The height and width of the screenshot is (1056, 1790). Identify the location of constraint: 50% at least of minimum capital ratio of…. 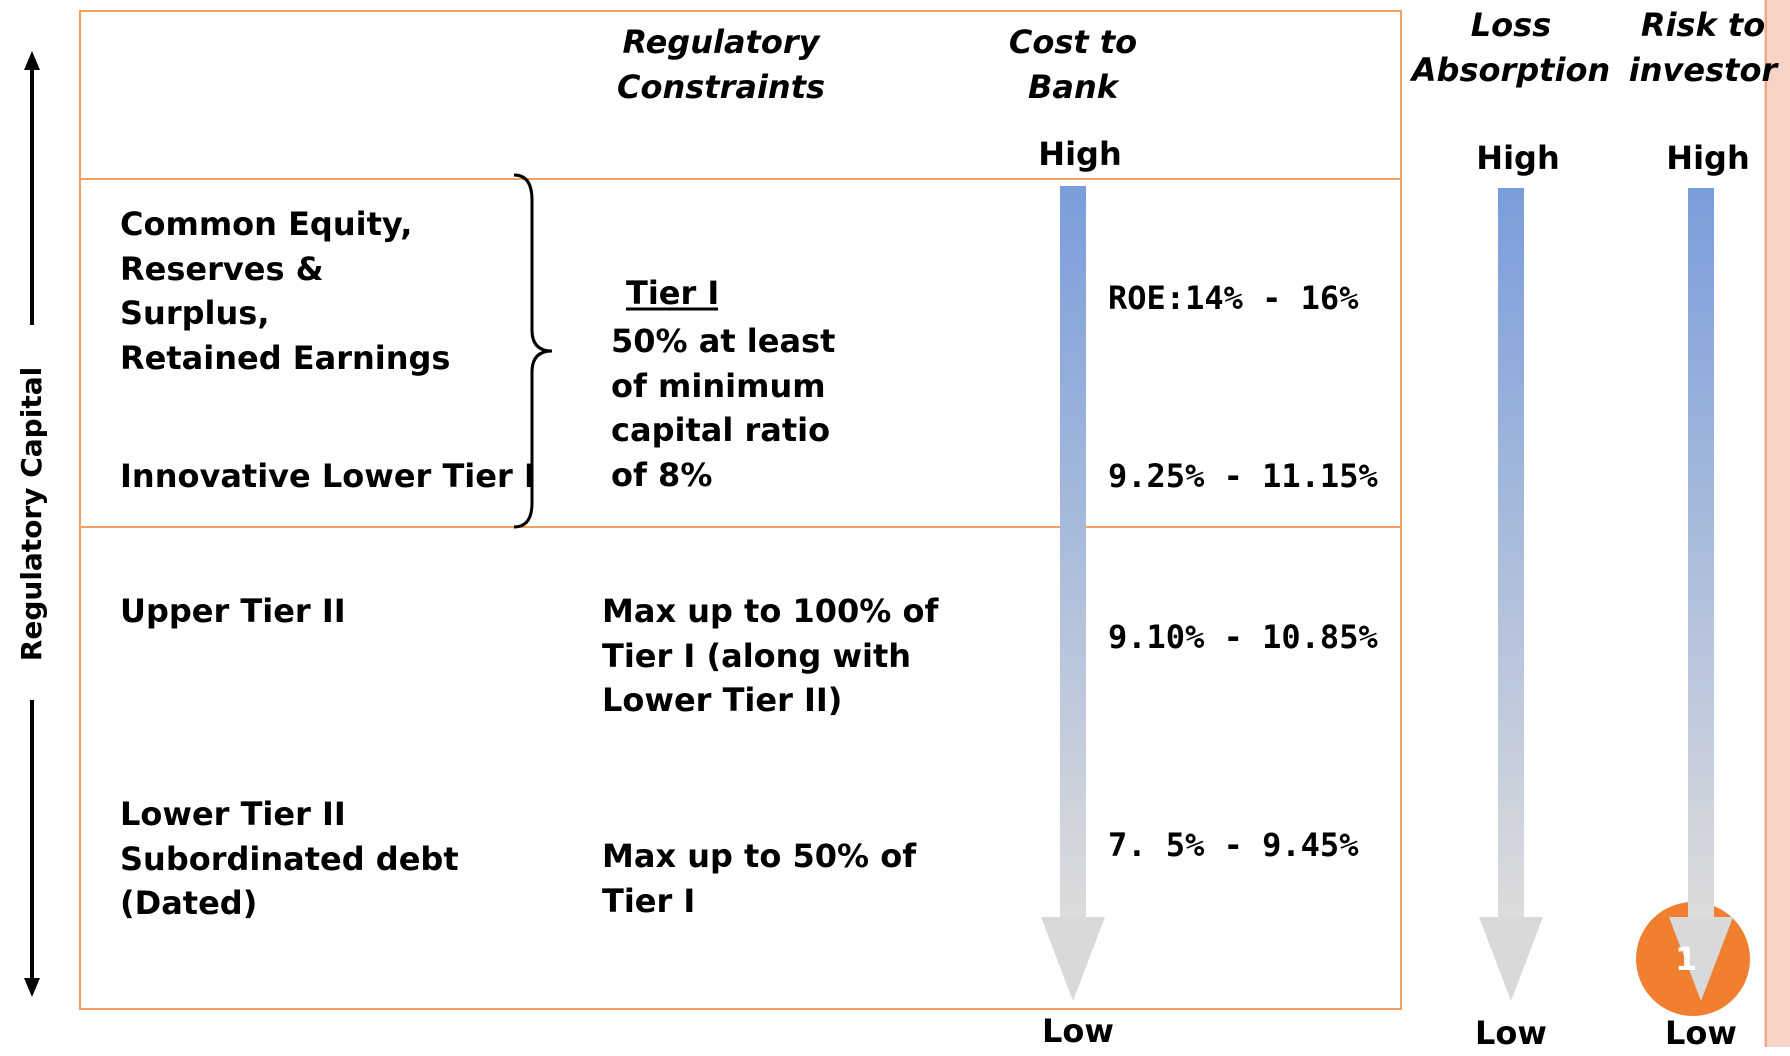
(723, 408).